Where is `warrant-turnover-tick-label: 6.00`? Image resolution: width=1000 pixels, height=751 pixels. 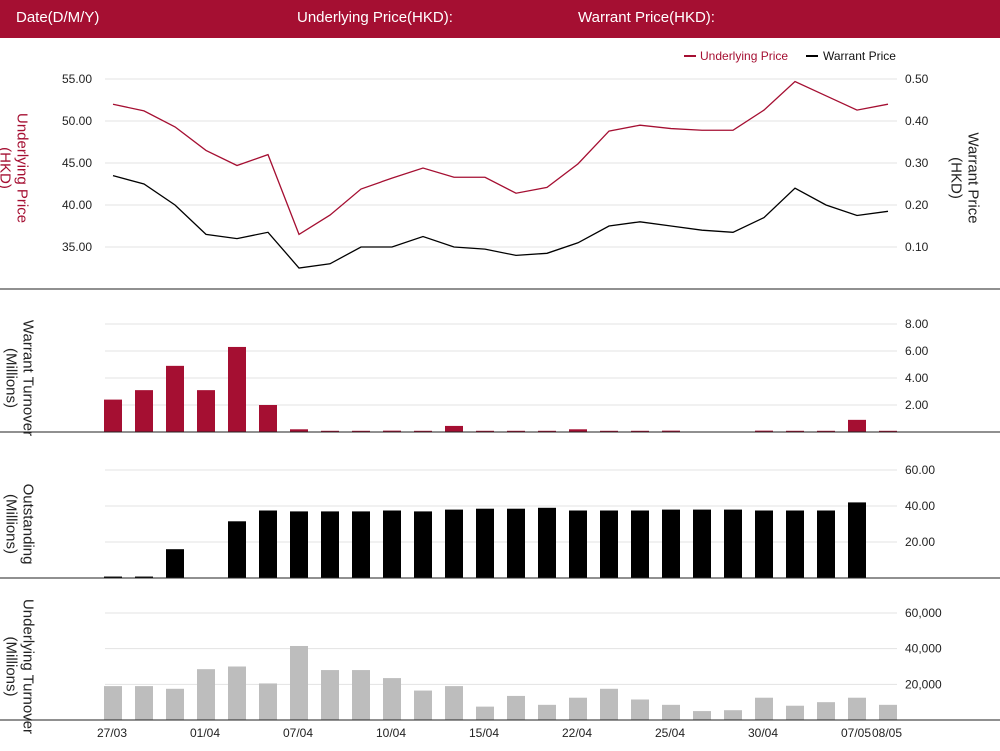
warrant-turnover-tick-label: 6.00 is located at coordinates (917, 351).